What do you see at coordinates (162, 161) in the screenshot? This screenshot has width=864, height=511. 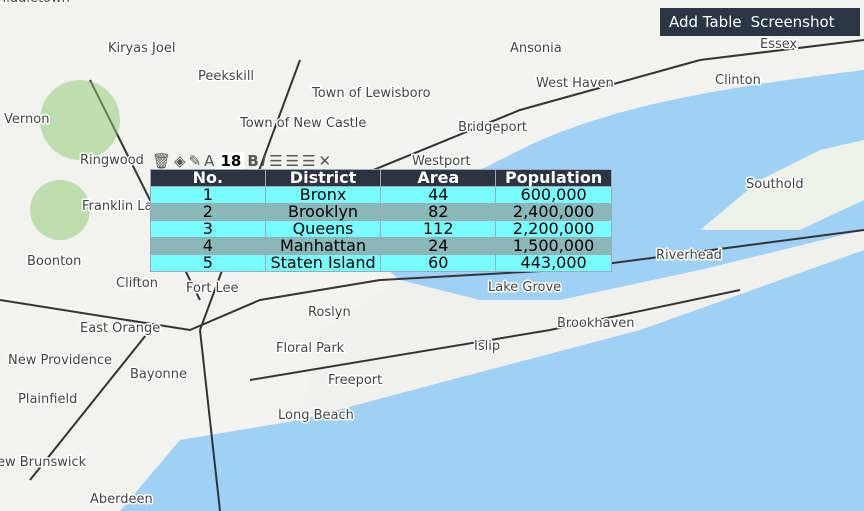 I see `delete-icon: 🗑` at bounding box center [162, 161].